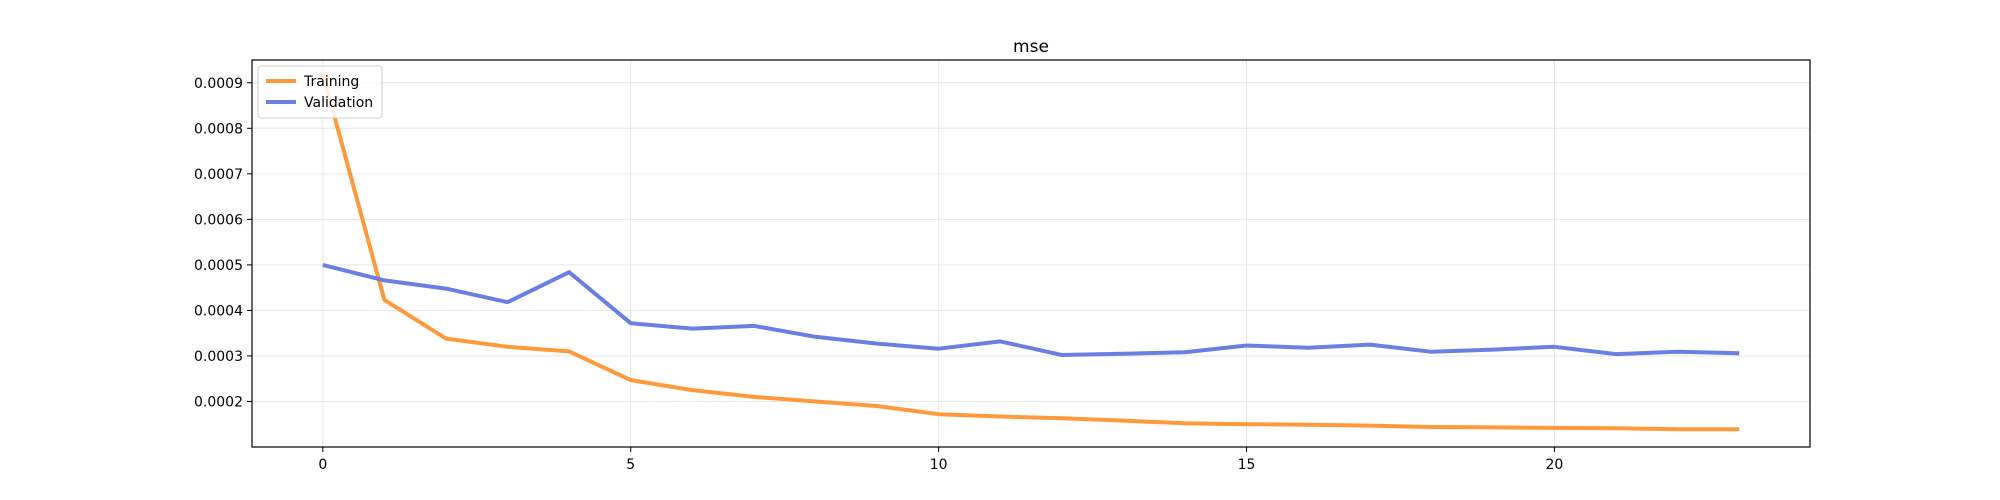  What do you see at coordinates (218, 311) in the screenshot?
I see `y-tick-label: 0.0004` at bounding box center [218, 311].